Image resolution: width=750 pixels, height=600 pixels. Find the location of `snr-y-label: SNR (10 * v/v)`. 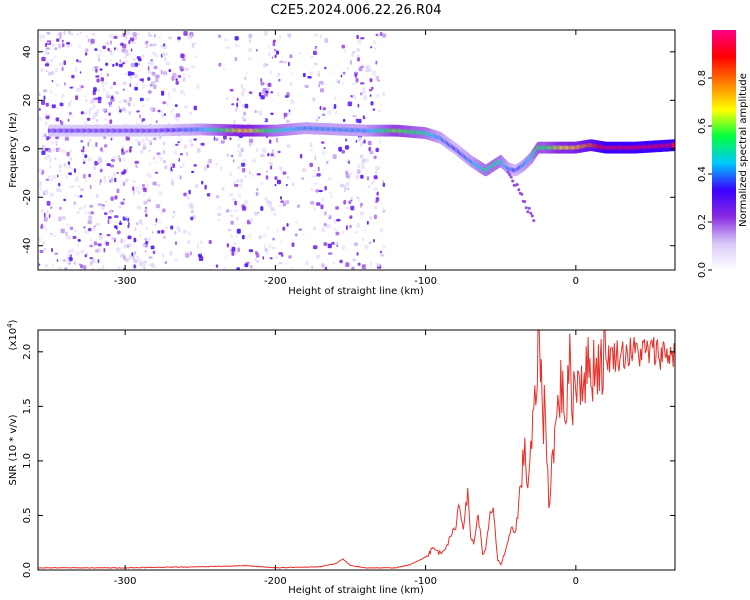

snr-y-label: SNR (10 * v/v) is located at coordinates (13, 449).